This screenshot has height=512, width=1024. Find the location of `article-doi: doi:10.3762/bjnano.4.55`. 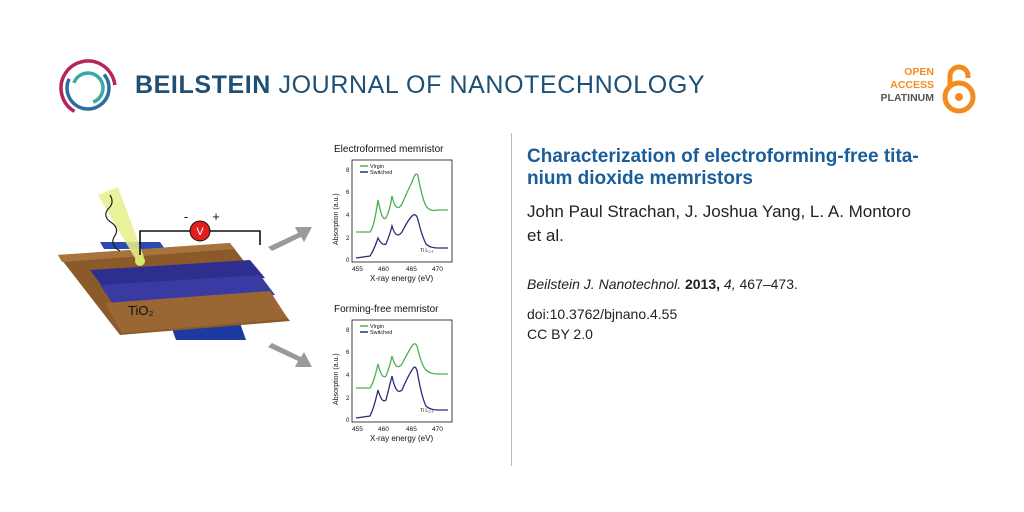

article-doi: doi:10.3762/bjnano.4.55 is located at coordinates (602, 314).